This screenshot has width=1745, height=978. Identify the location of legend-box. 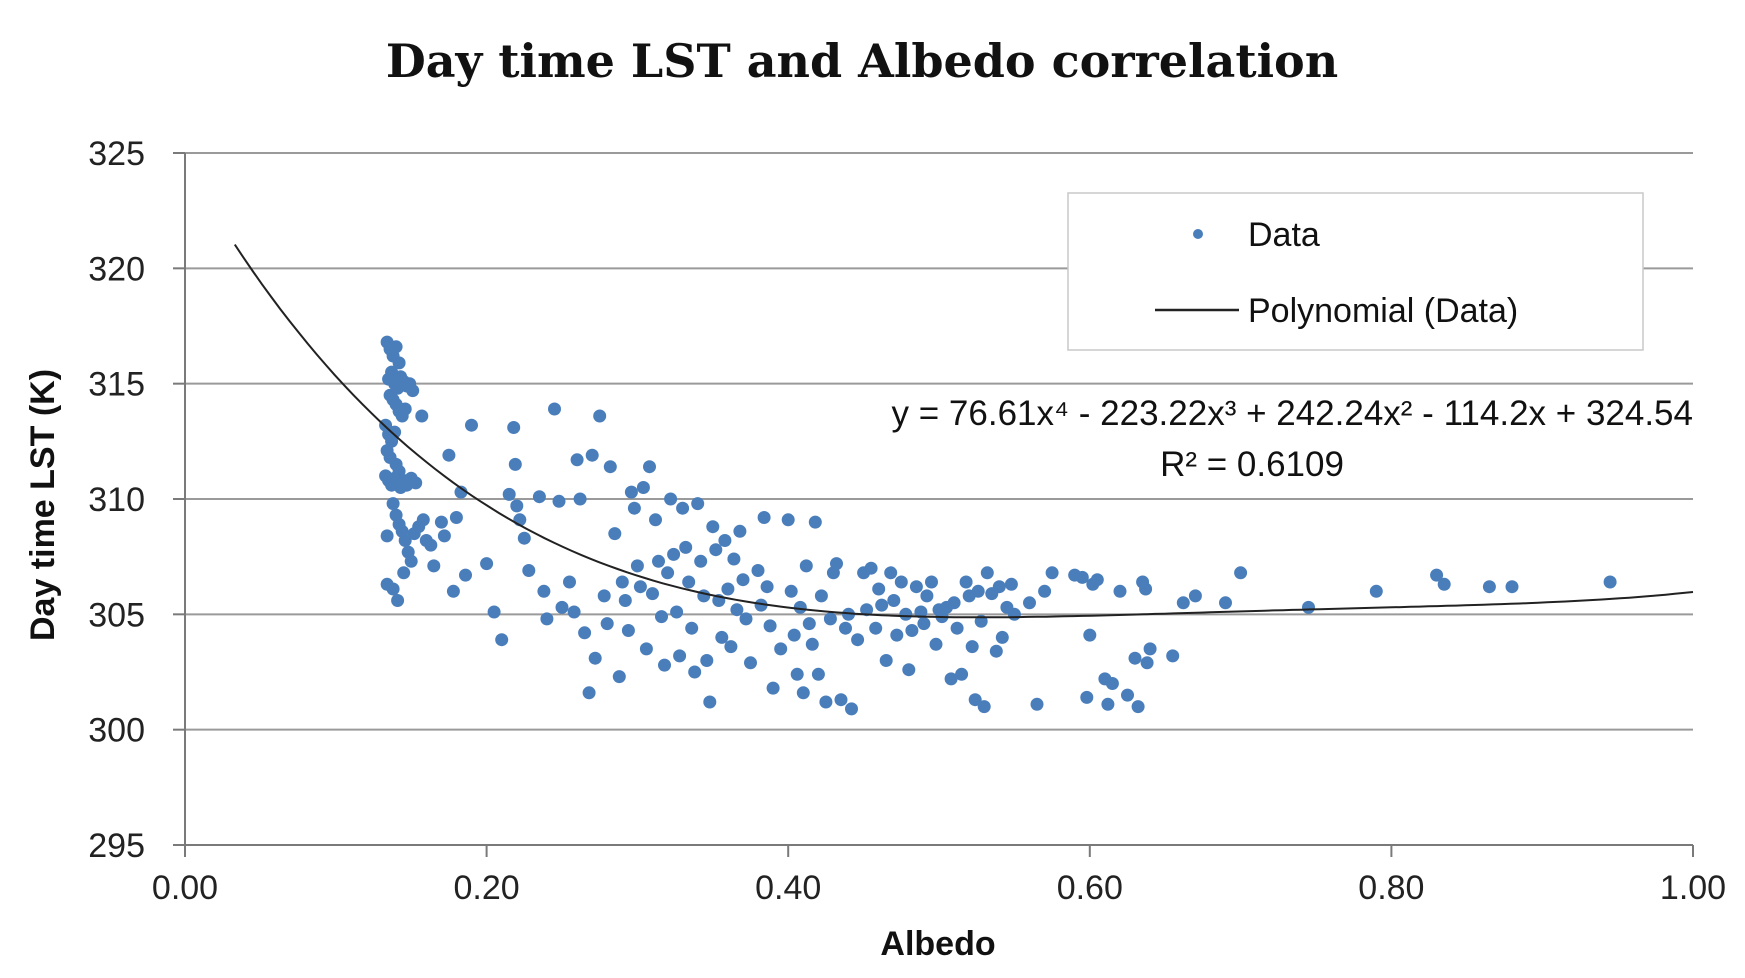
(1355, 271).